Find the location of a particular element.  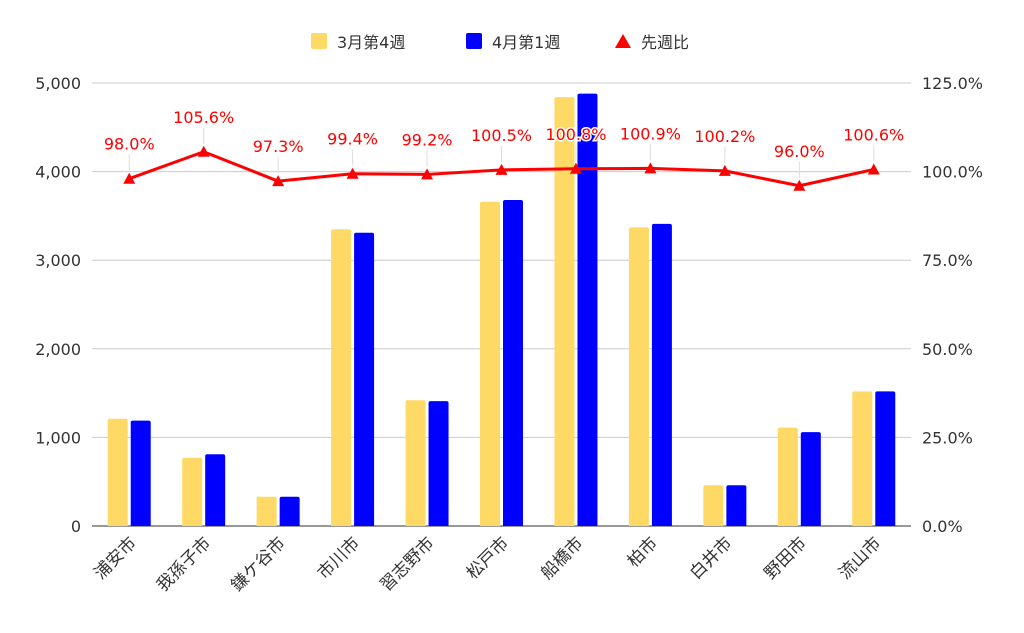

y2-axis-tick-label: 100.0% is located at coordinates (952, 172).